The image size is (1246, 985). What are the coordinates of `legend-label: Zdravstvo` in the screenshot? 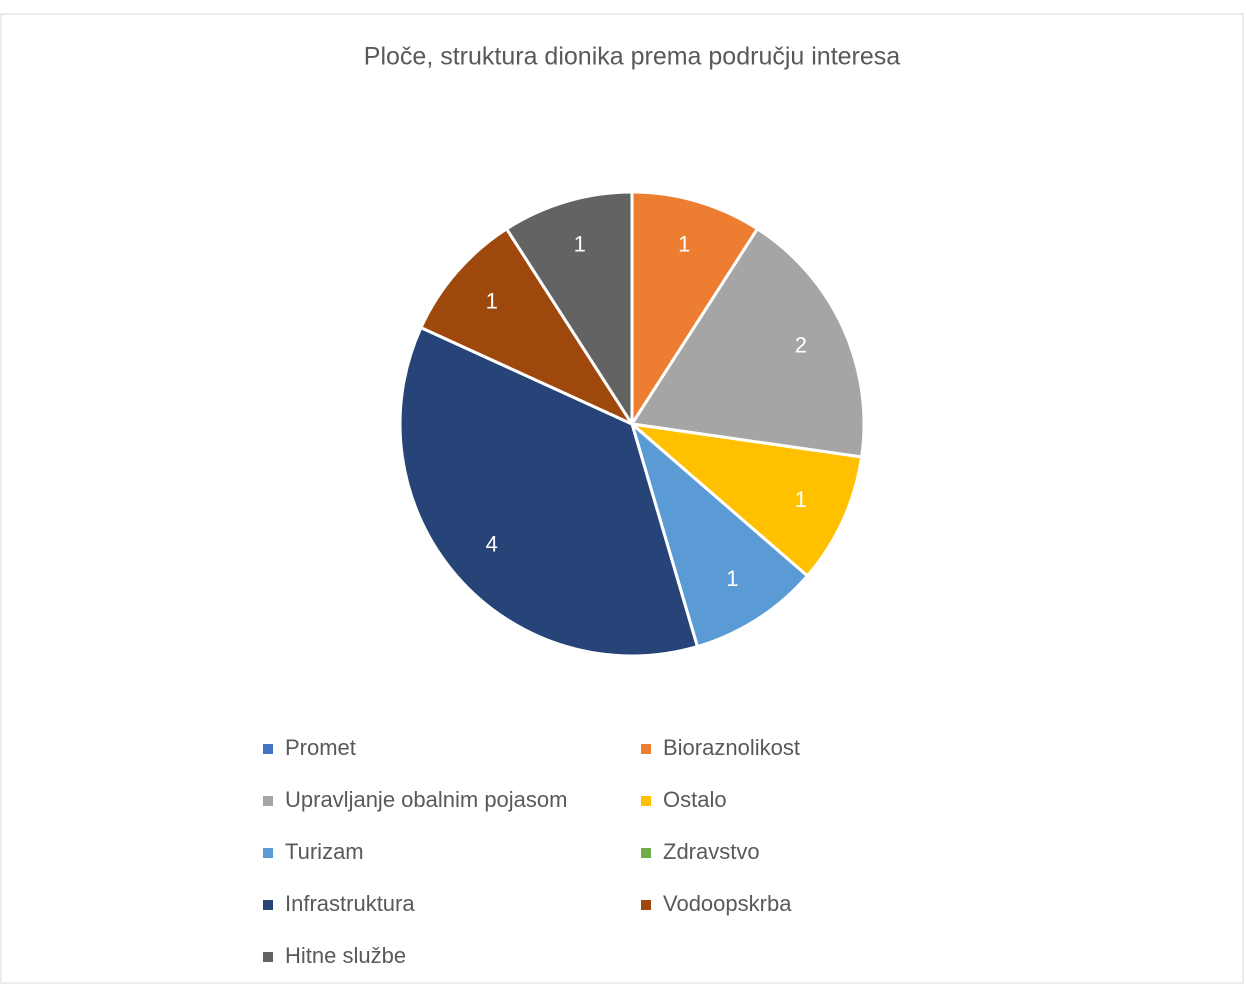 It's located at (711, 851).